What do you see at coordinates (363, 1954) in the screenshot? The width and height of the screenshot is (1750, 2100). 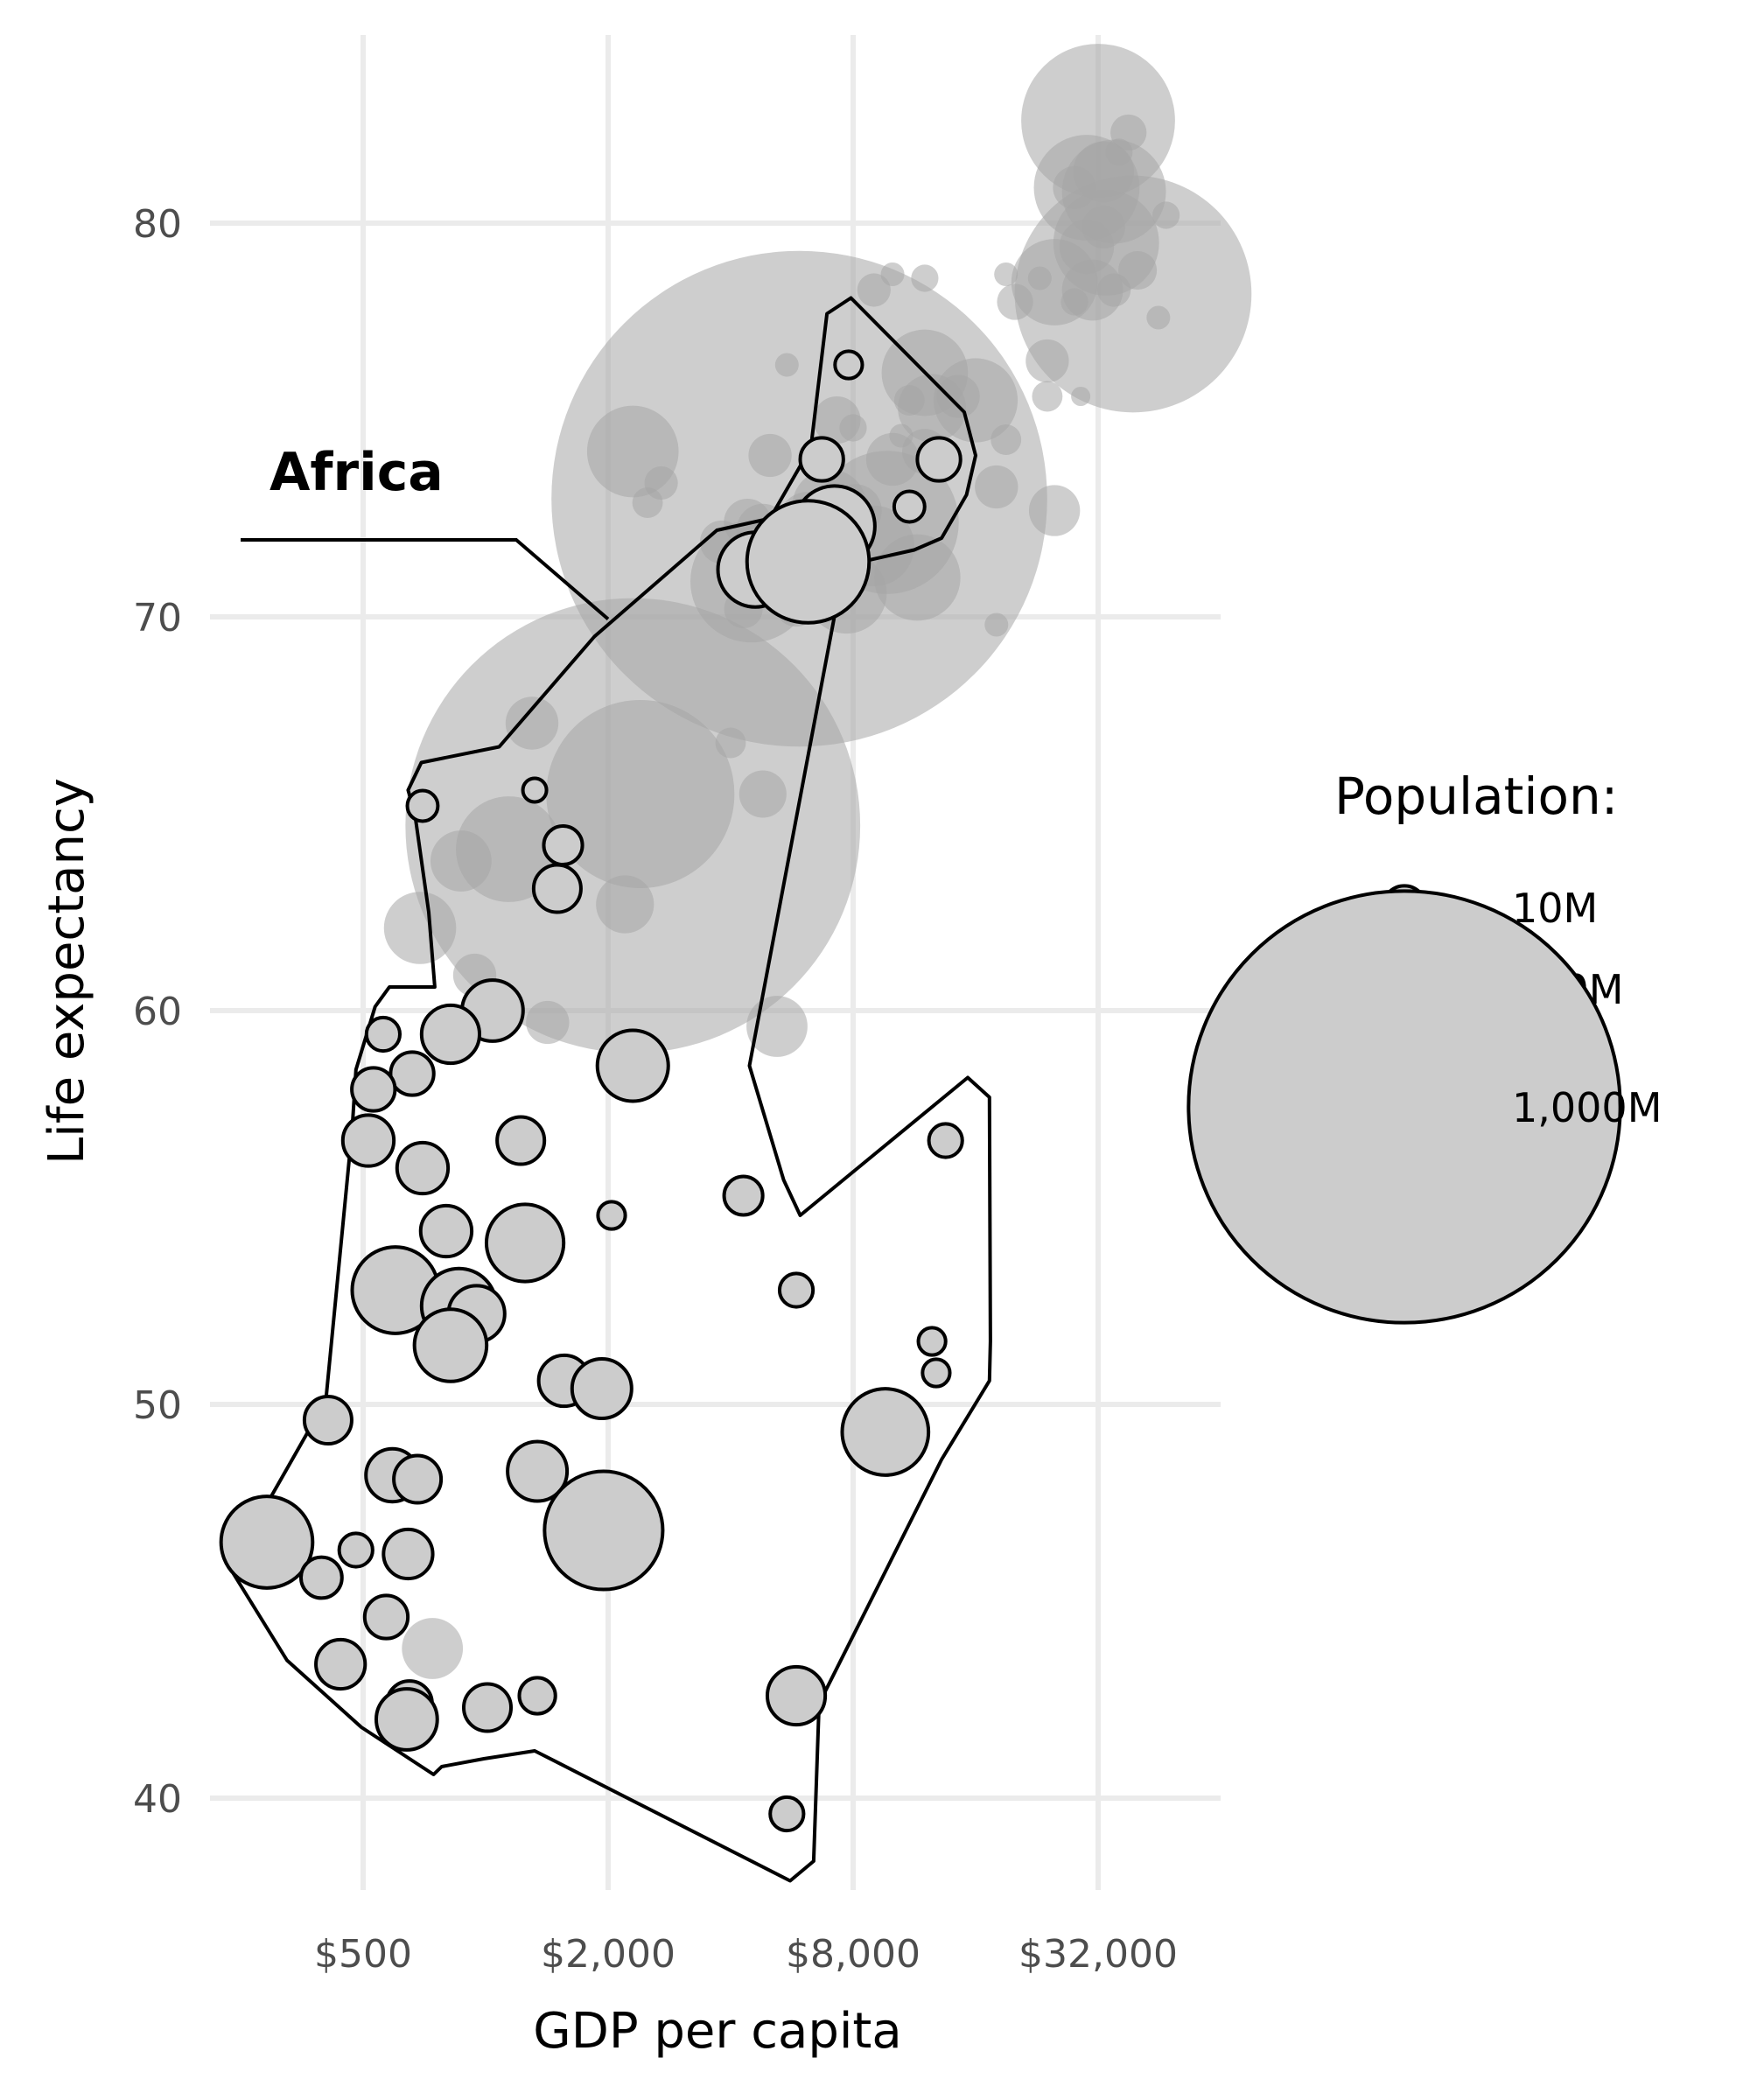 I see `x-tick-label: $500` at bounding box center [363, 1954].